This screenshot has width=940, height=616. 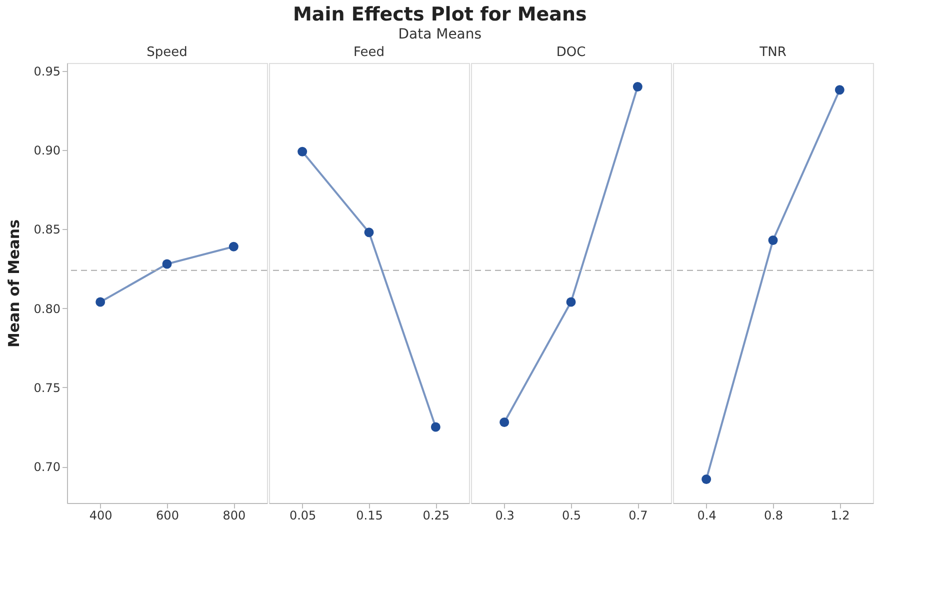 I want to click on x-tick-label: 400, so click(x=100, y=515).